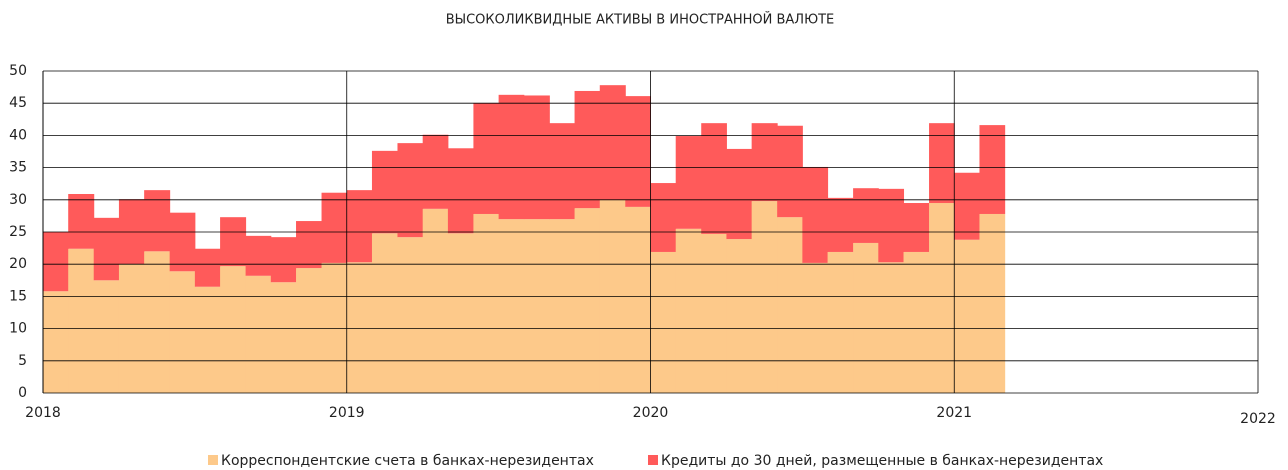  What do you see at coordinates (18, 232) in the screenshot?
I see `y-tick-label: 25` at bounding box center [18, 232].